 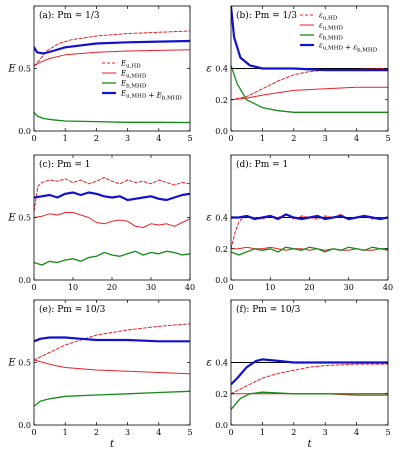 I want to click on legend-label: εb,MHD, so click(x=331, y=37).